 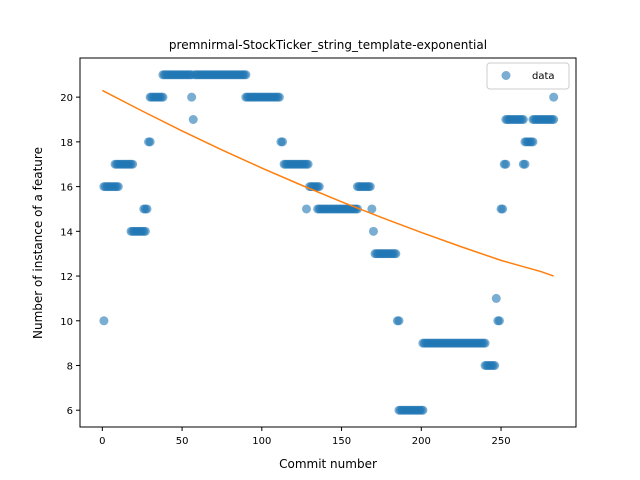 I want to click on y-axis-label: Number of instance of a feature, so click(x=38, y=243).